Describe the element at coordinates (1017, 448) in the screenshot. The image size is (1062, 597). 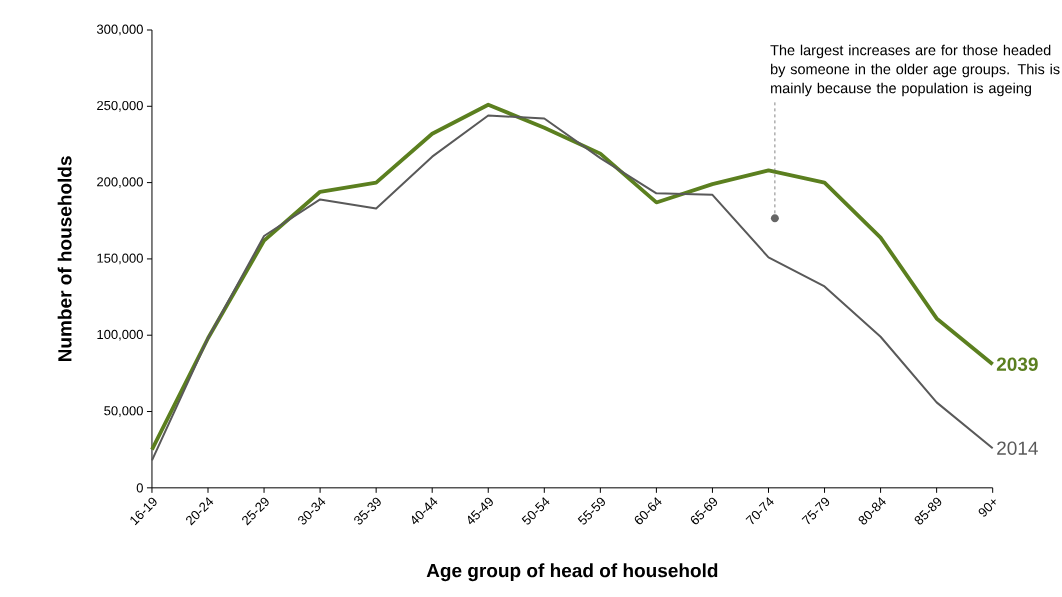
I see `series-label: 2014` at that location.